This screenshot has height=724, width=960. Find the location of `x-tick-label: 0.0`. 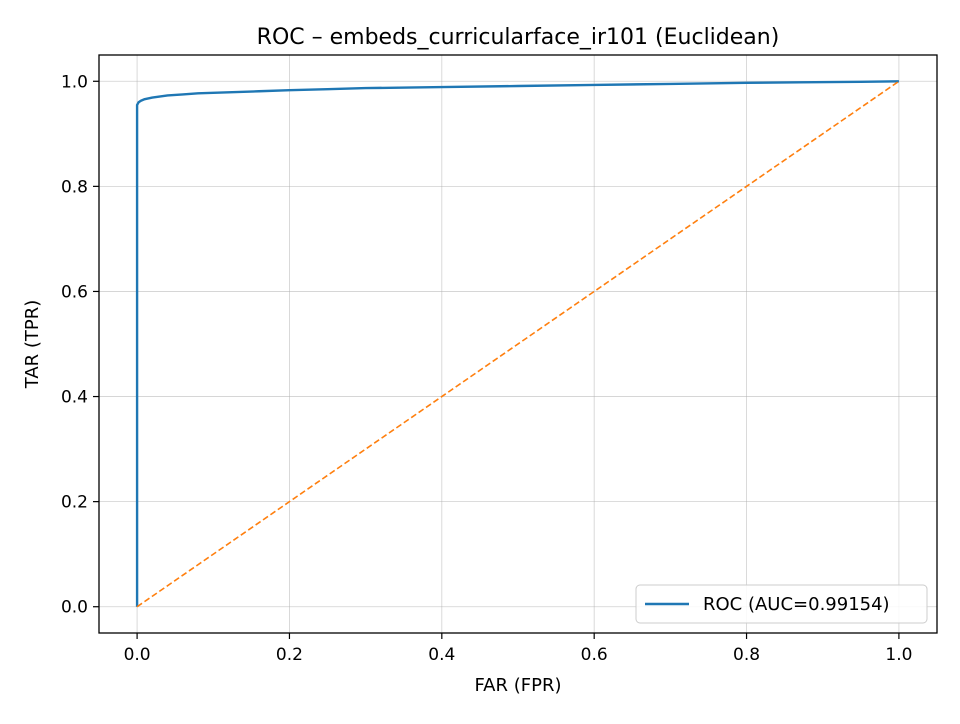

x-tick-label: 0.0 is located at coordinates (137, 655).